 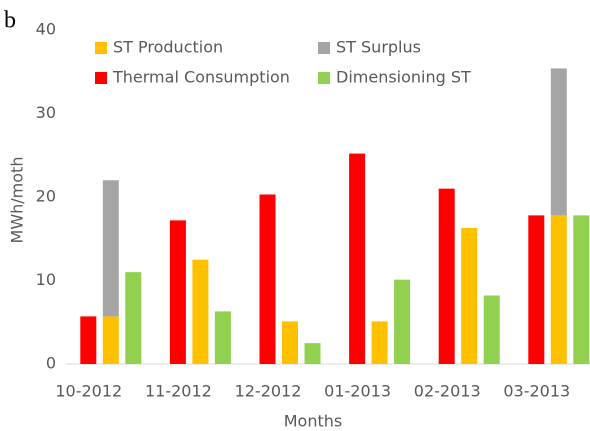 What do you see at coordinates (447, 391) in the screenshot?
I see `x-tick-label: 02-2013` at bounding box center [447, 391].